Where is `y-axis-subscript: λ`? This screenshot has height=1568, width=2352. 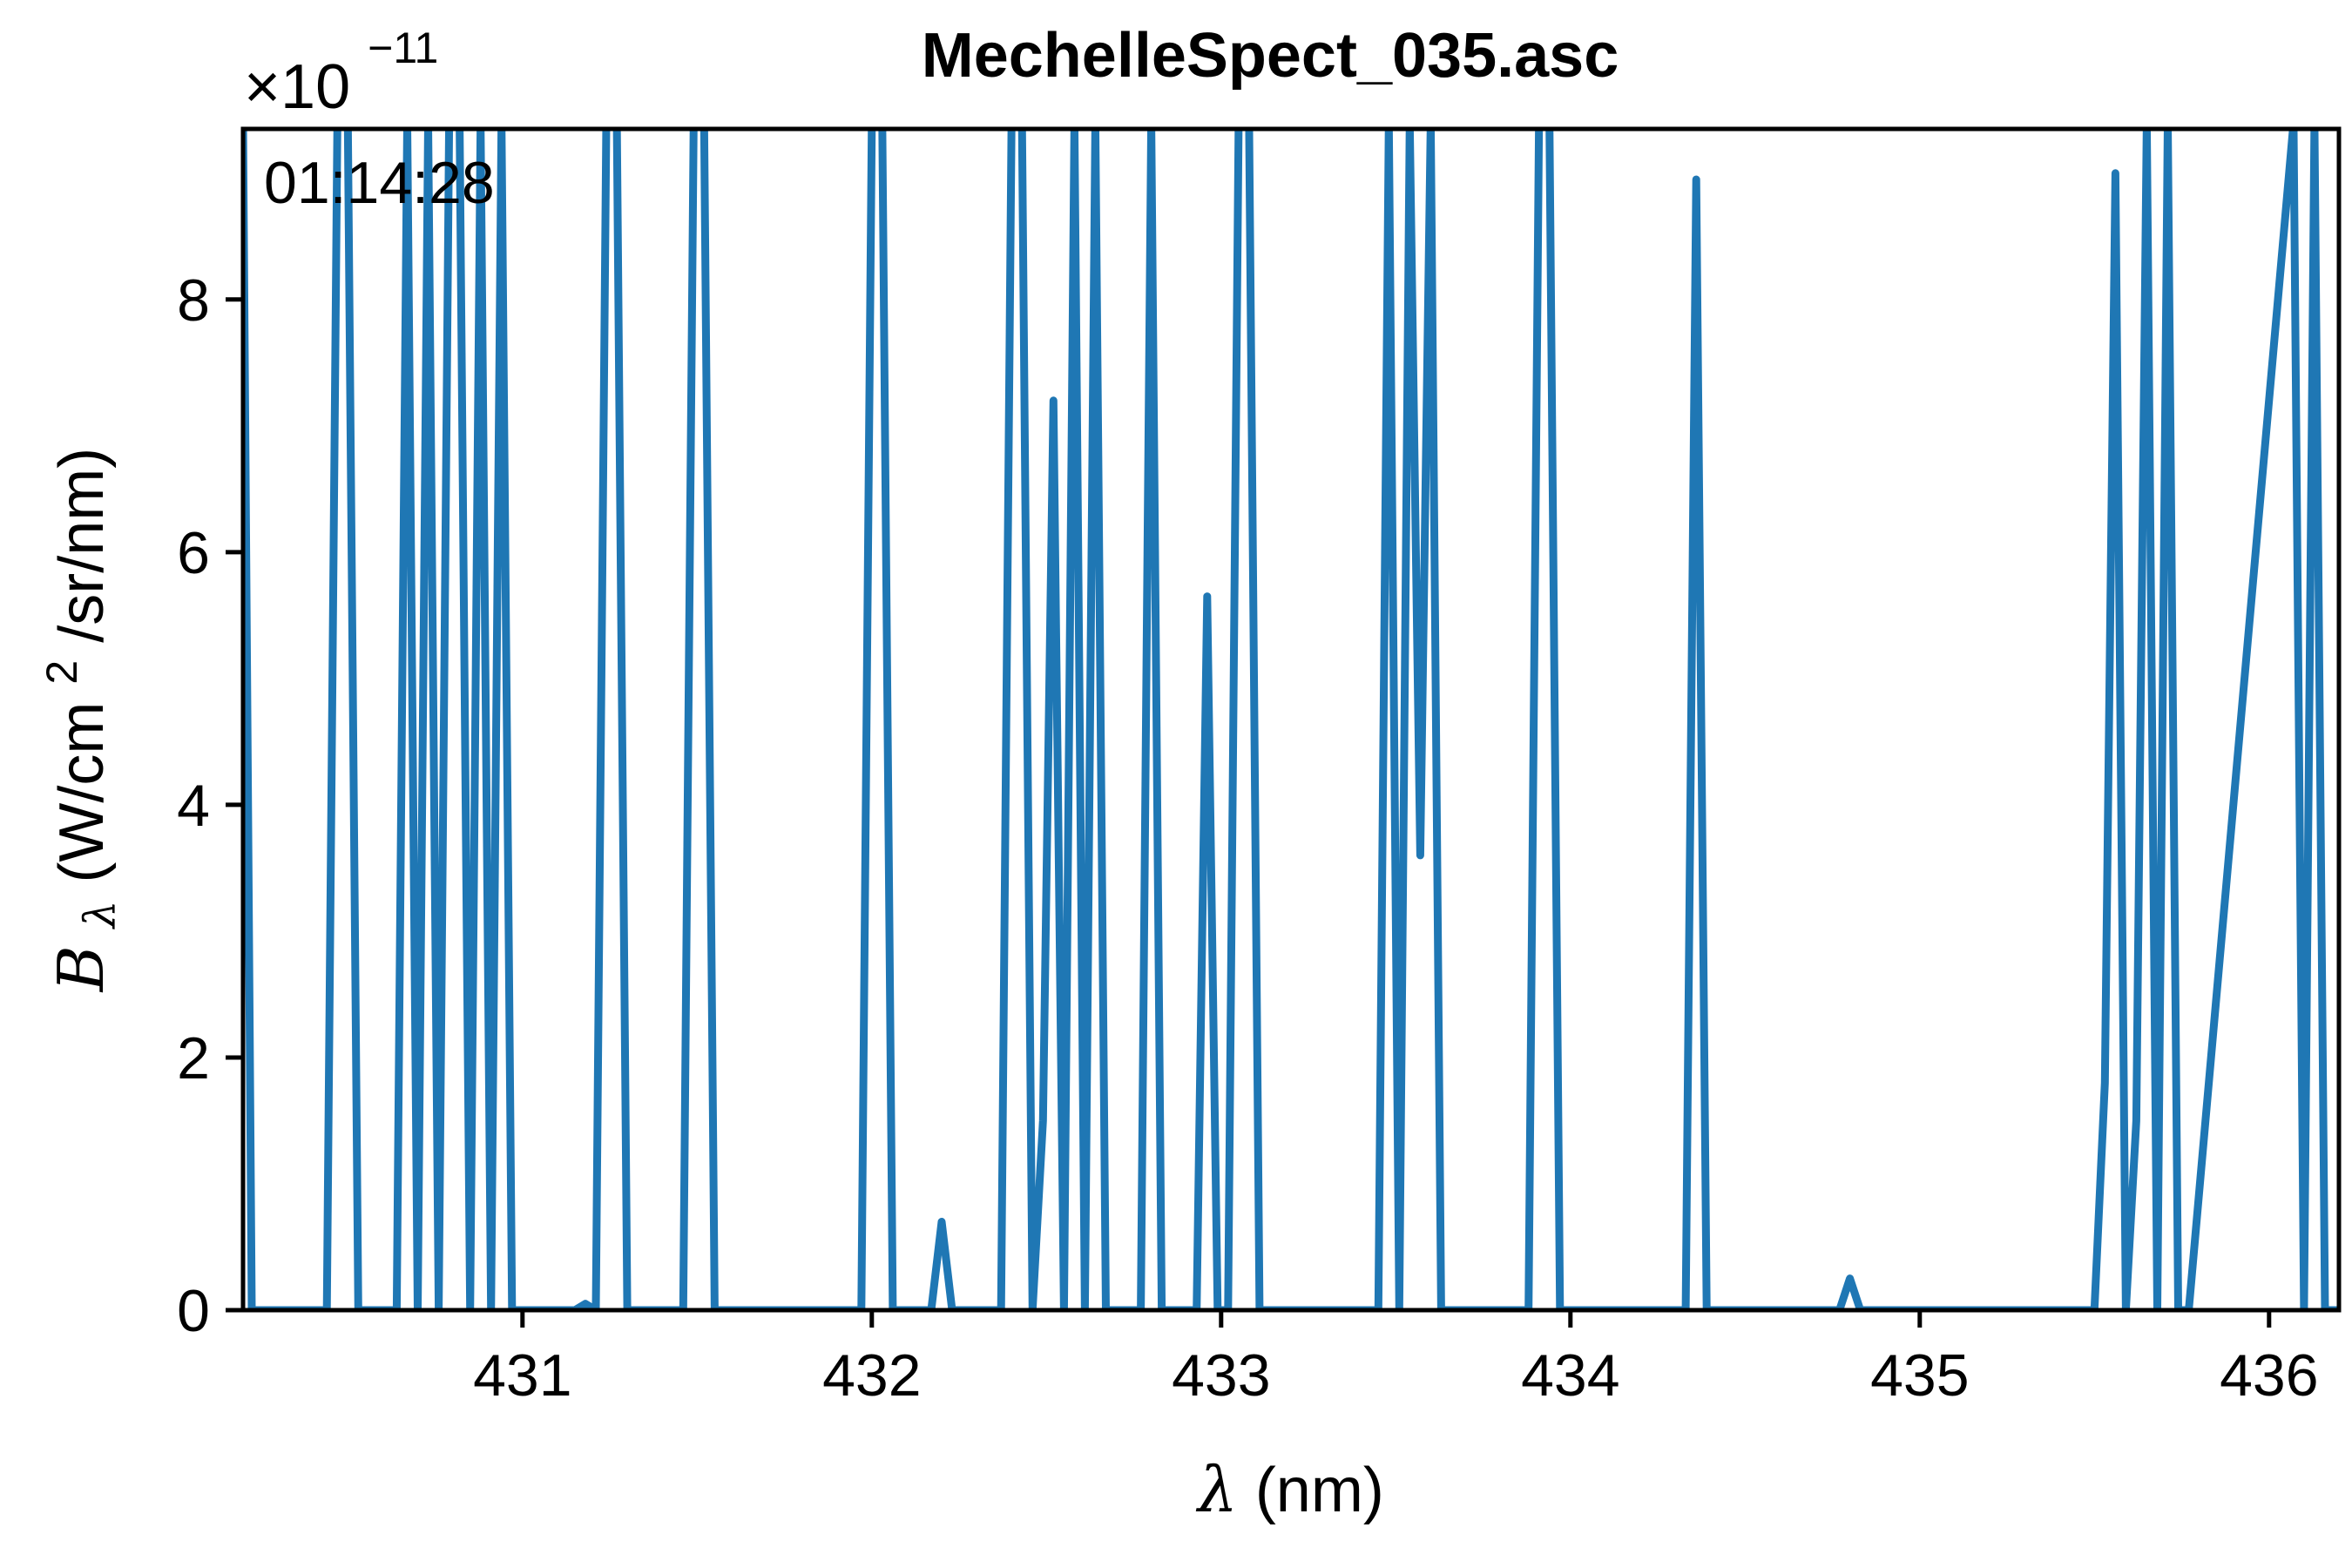
y-axis-subscript: λ is located at coordinates (100, 916).